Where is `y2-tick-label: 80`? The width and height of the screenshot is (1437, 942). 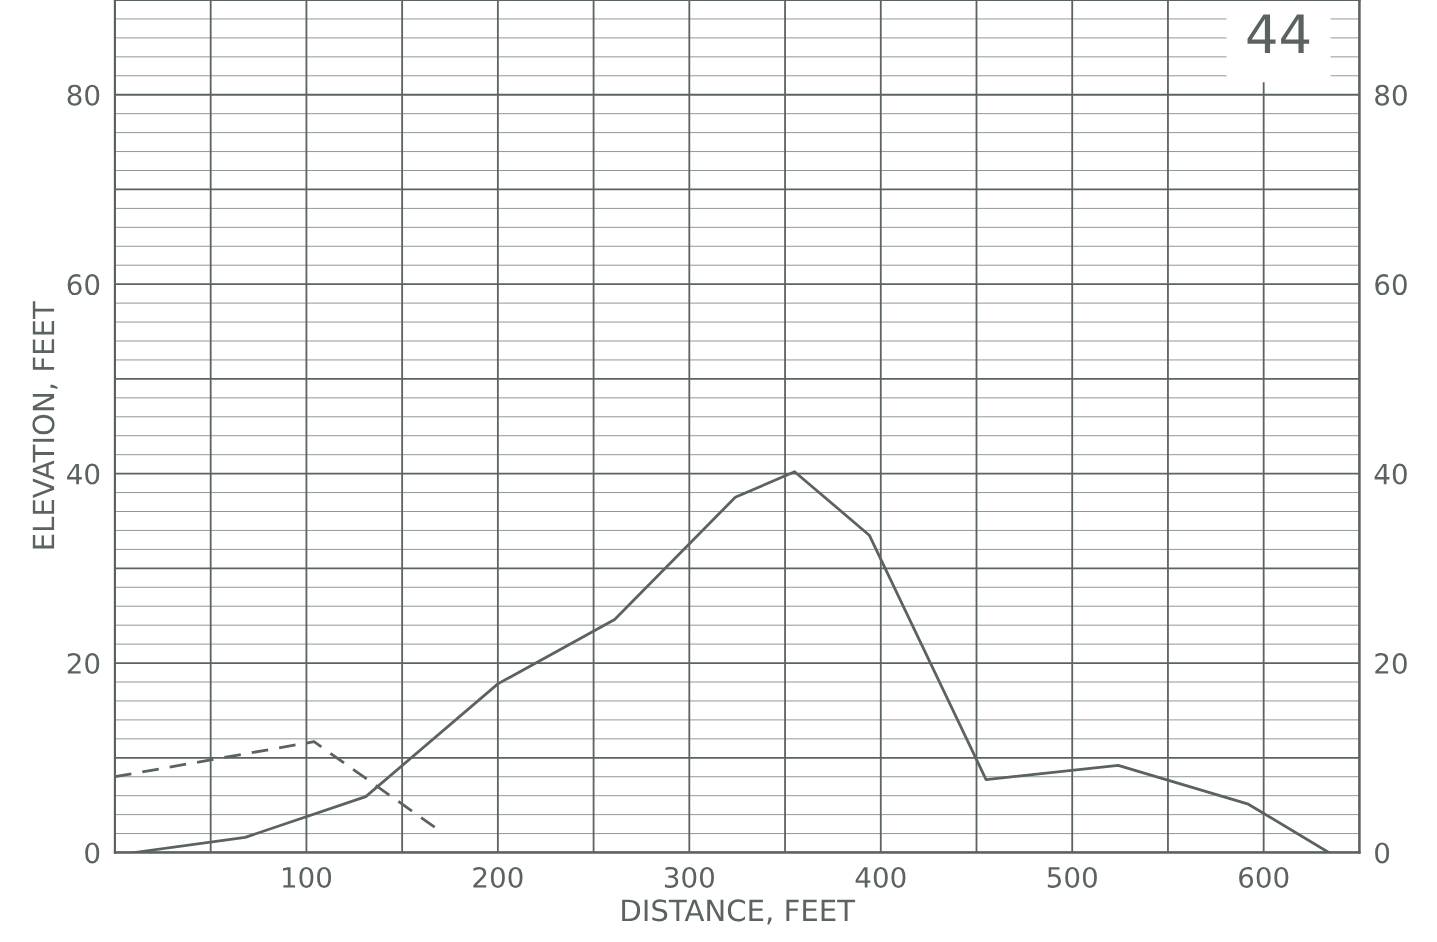 y2-tick-label: 80 is located at coordinates (1391, 95).